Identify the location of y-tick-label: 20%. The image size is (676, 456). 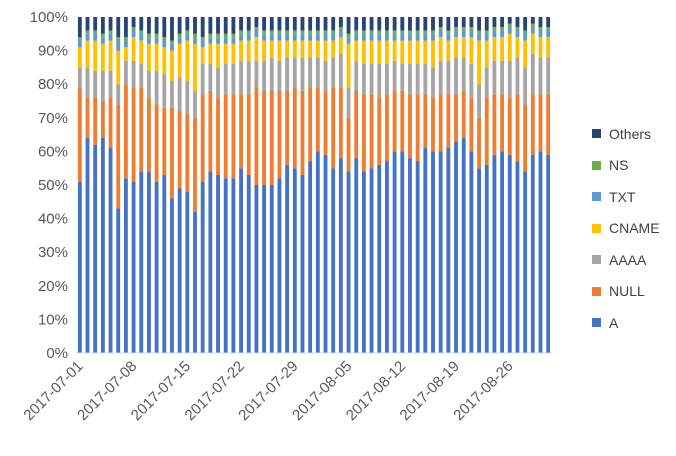
(53, 286).